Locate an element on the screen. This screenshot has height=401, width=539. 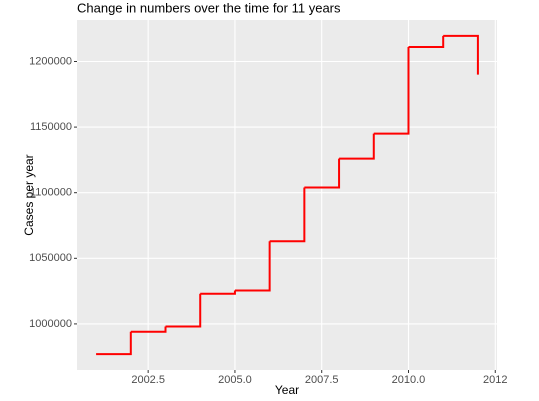
y-tick-label: 1000000 is located at coordinates (50, 324).